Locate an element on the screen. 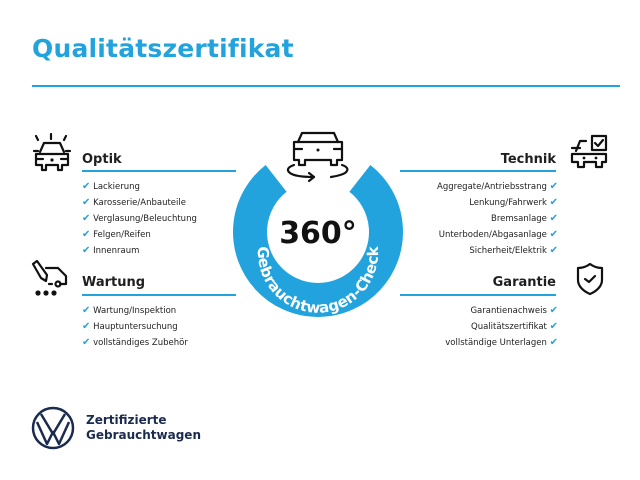 The width and height of the screenshot is (640, 480). list-item: Bremsanlage ✔ is located at coordinates (469, 219).